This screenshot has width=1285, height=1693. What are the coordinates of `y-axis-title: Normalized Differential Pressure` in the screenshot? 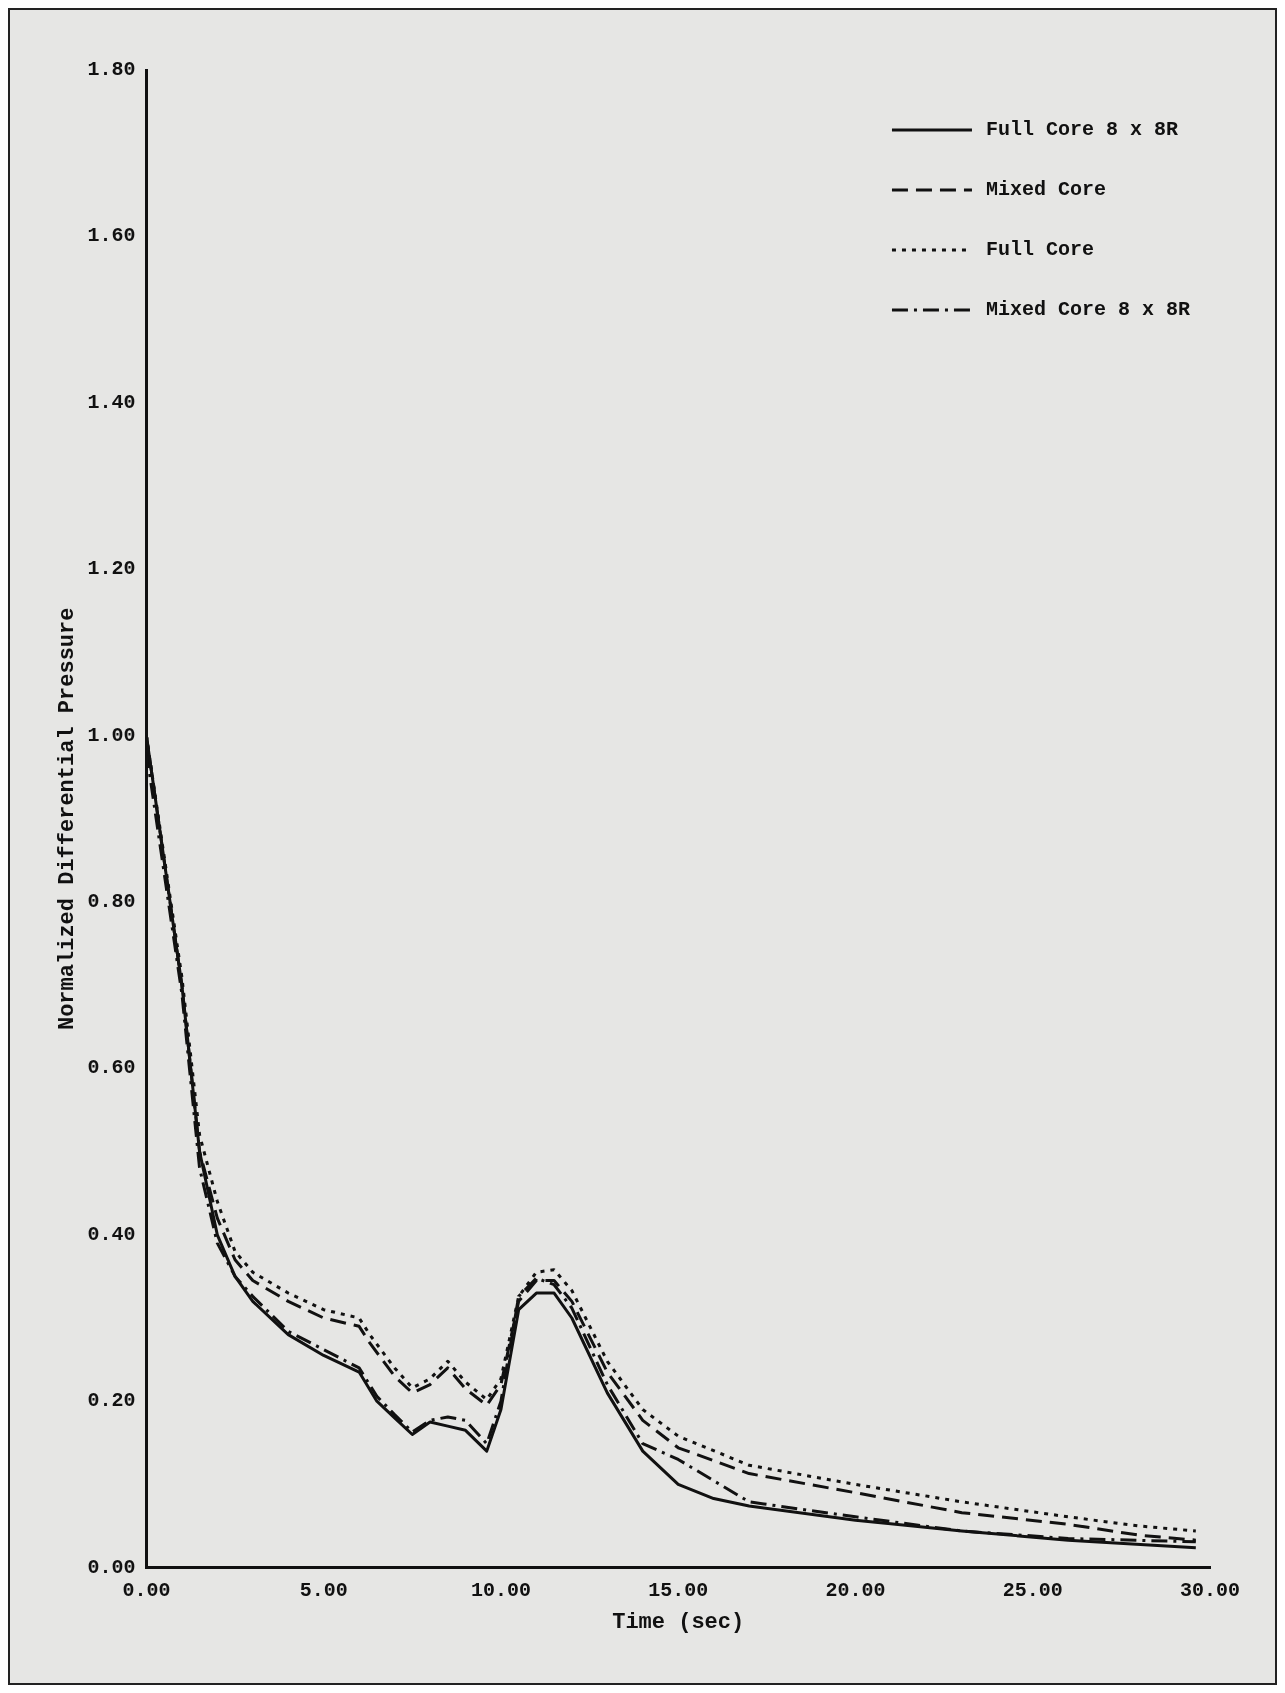 It's located at (67, 819).